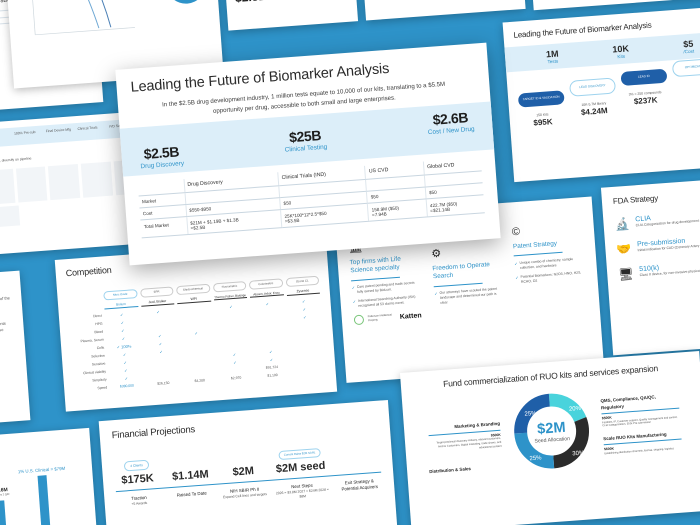 The width and height of the screenshot is (700, 525). Describe the element at coordinates (6, 138) in the screenshot. I see `partners-header-2: Cell Line Expansion` at that location.